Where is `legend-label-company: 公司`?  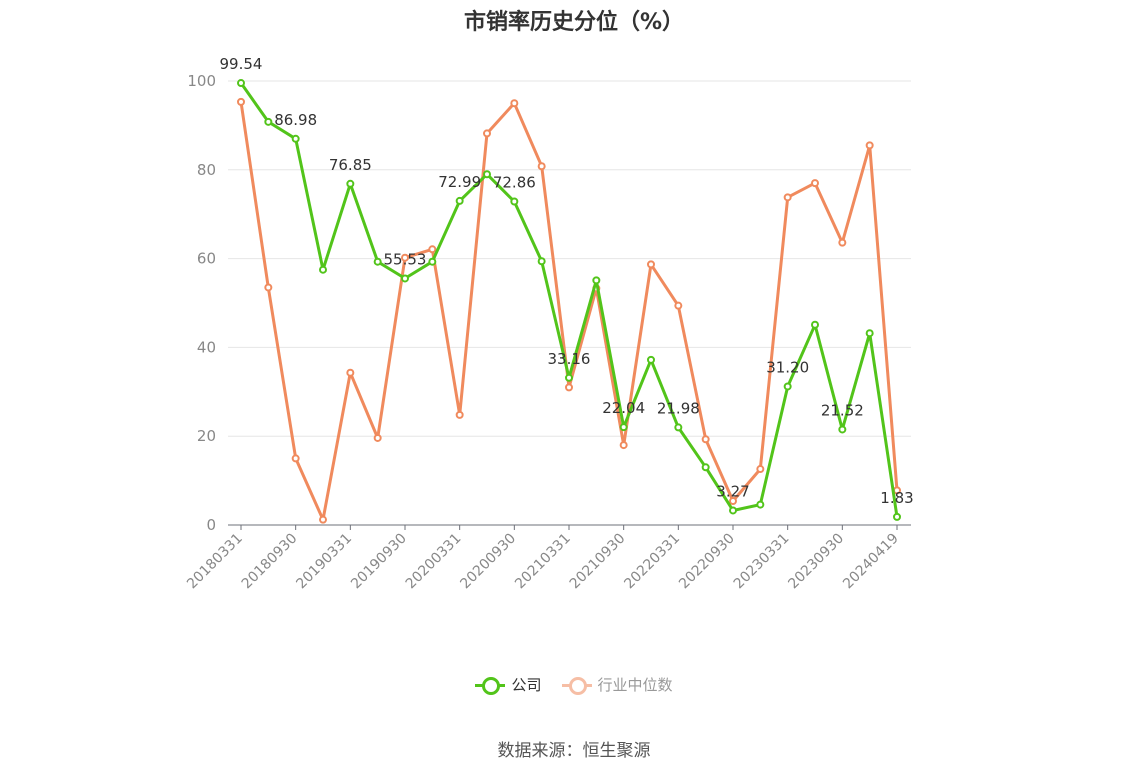
legend-label-company: 公司 is located at coordinates (526, 685).